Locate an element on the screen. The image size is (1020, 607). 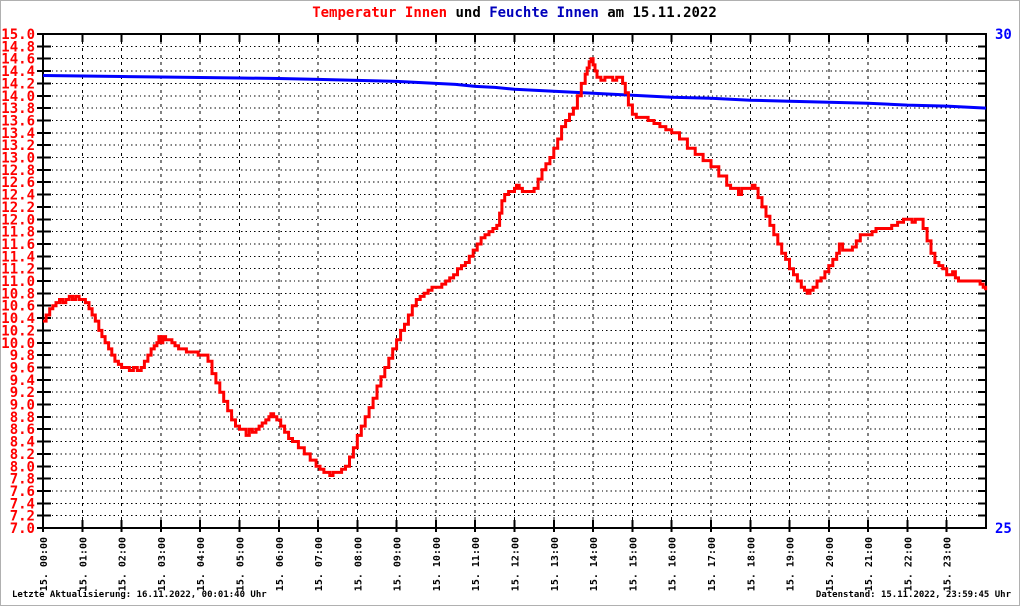
y-left-tick-label: 8.4 is located at coordinates (22, 443).